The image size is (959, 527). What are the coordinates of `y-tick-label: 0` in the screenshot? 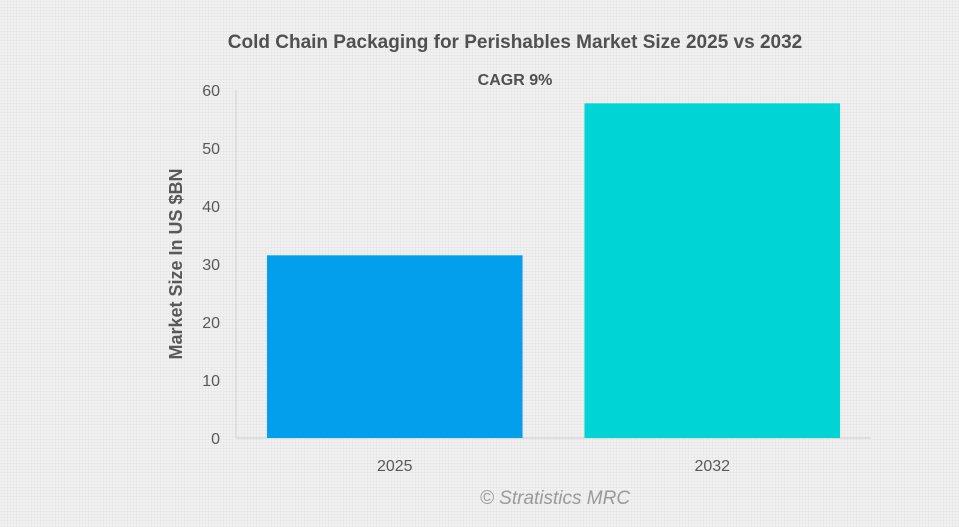 It's located at (215, 439).